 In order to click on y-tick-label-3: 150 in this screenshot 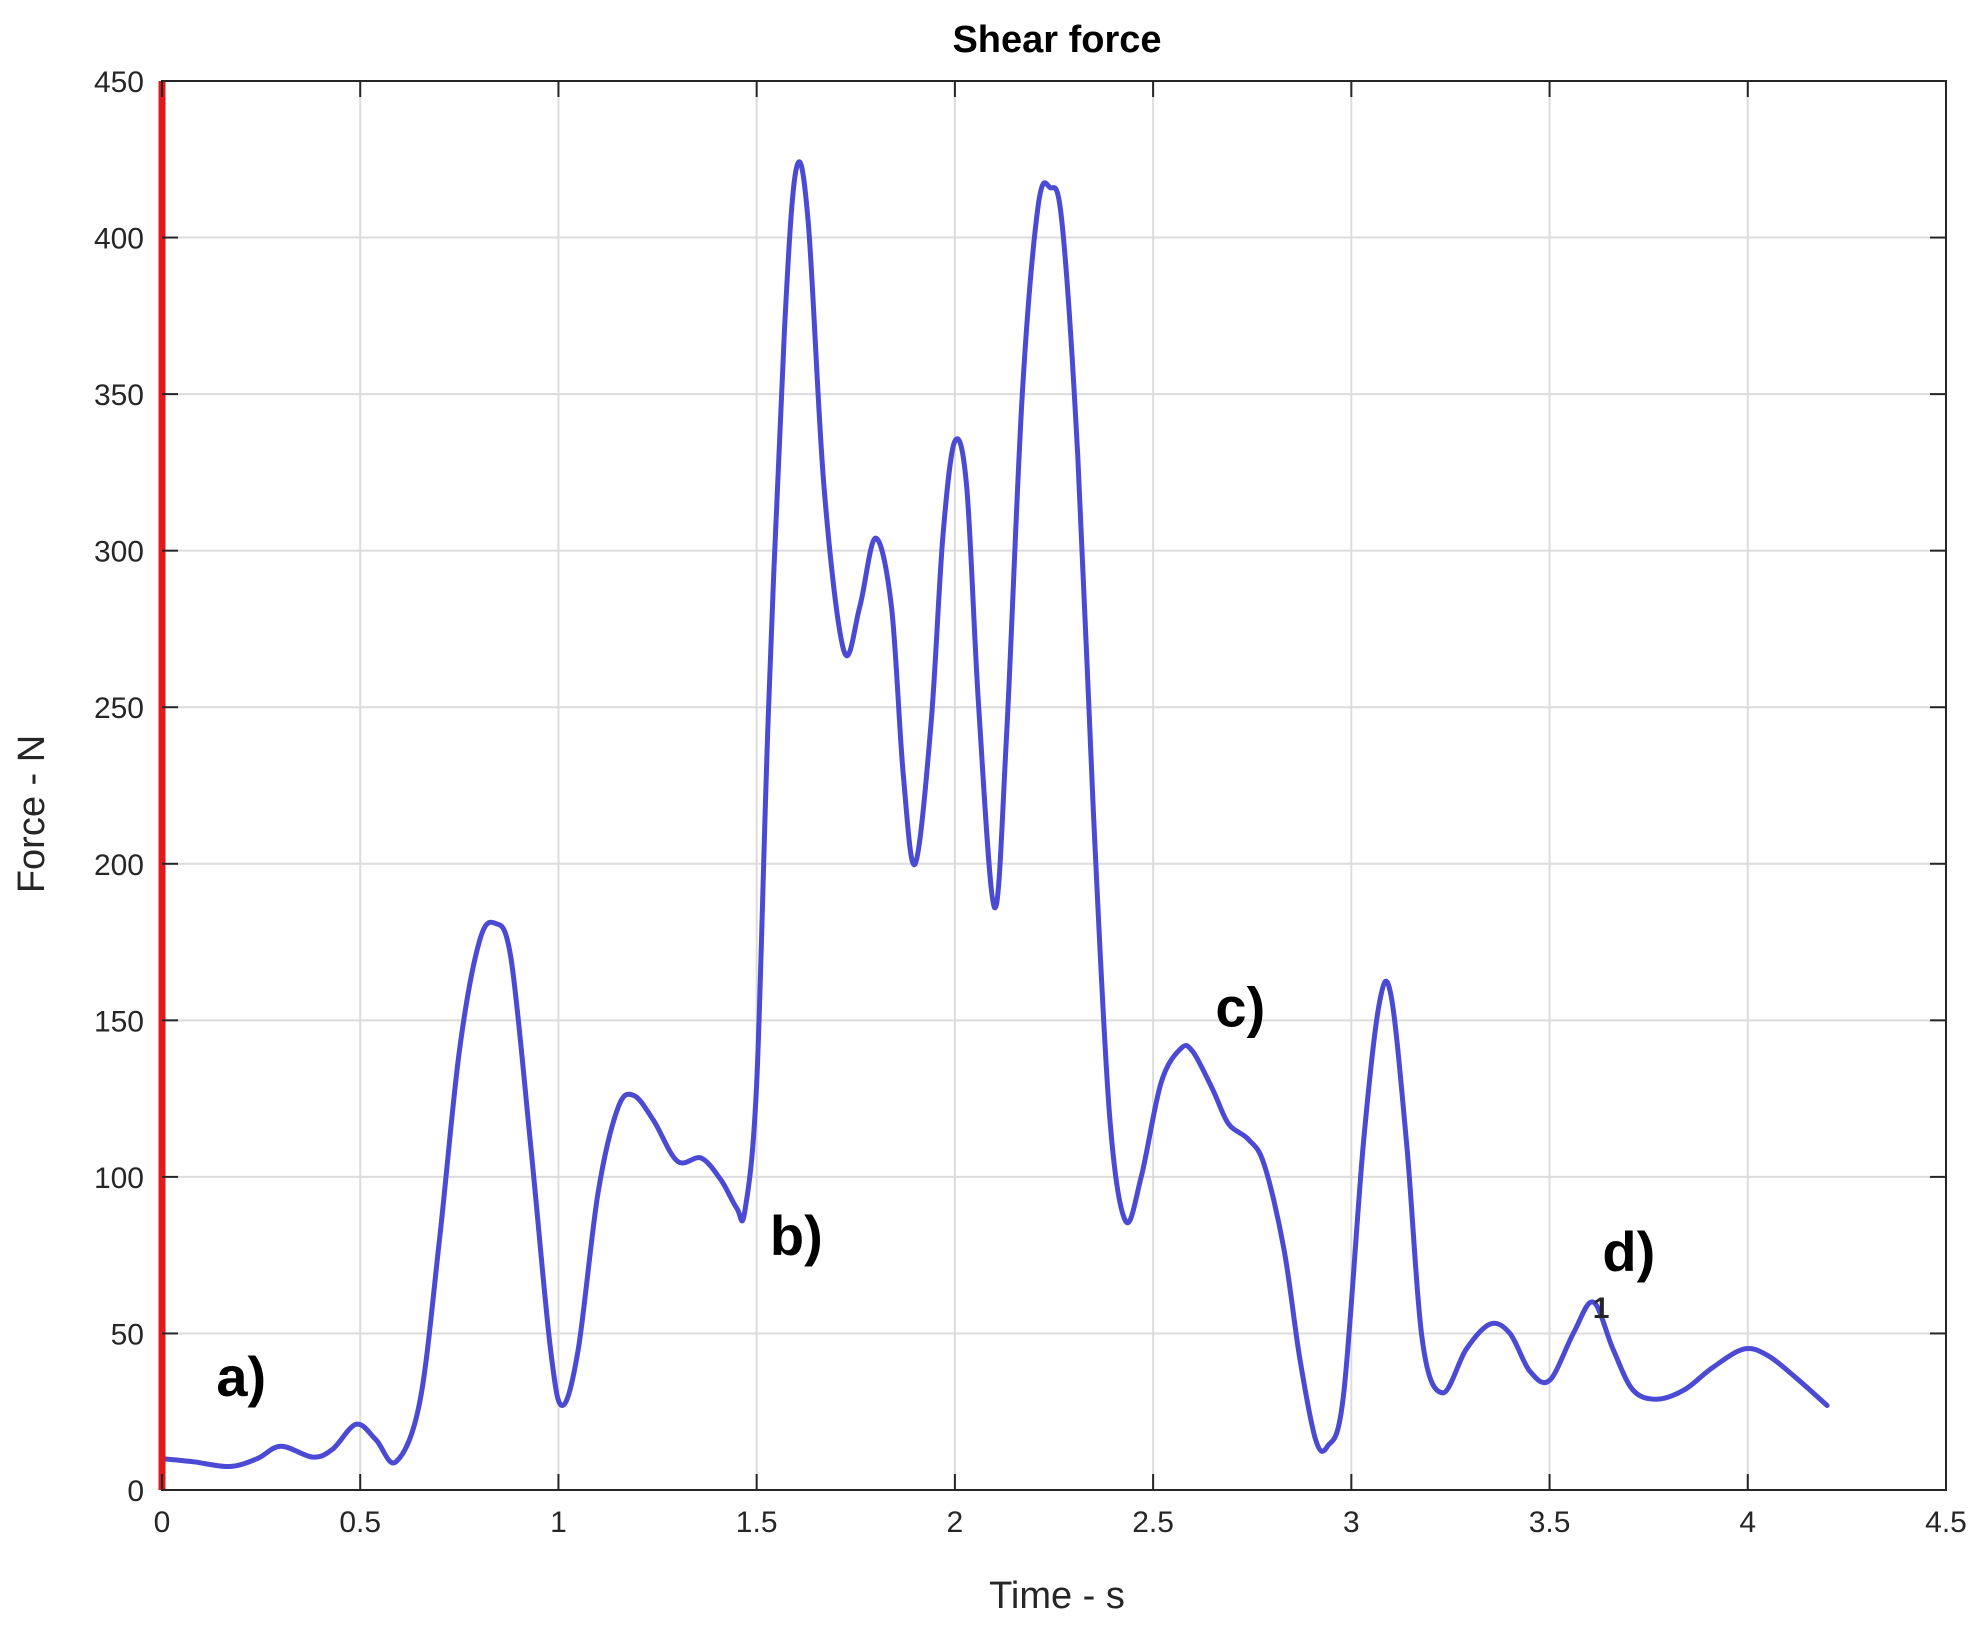, I will do `click(119, 1021)`.